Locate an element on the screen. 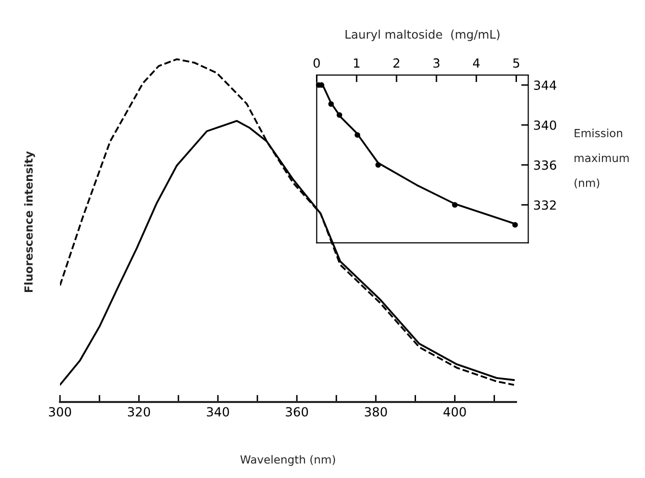  x-axis-title: Wavelength (nm) is located at coordinates (288, 460).